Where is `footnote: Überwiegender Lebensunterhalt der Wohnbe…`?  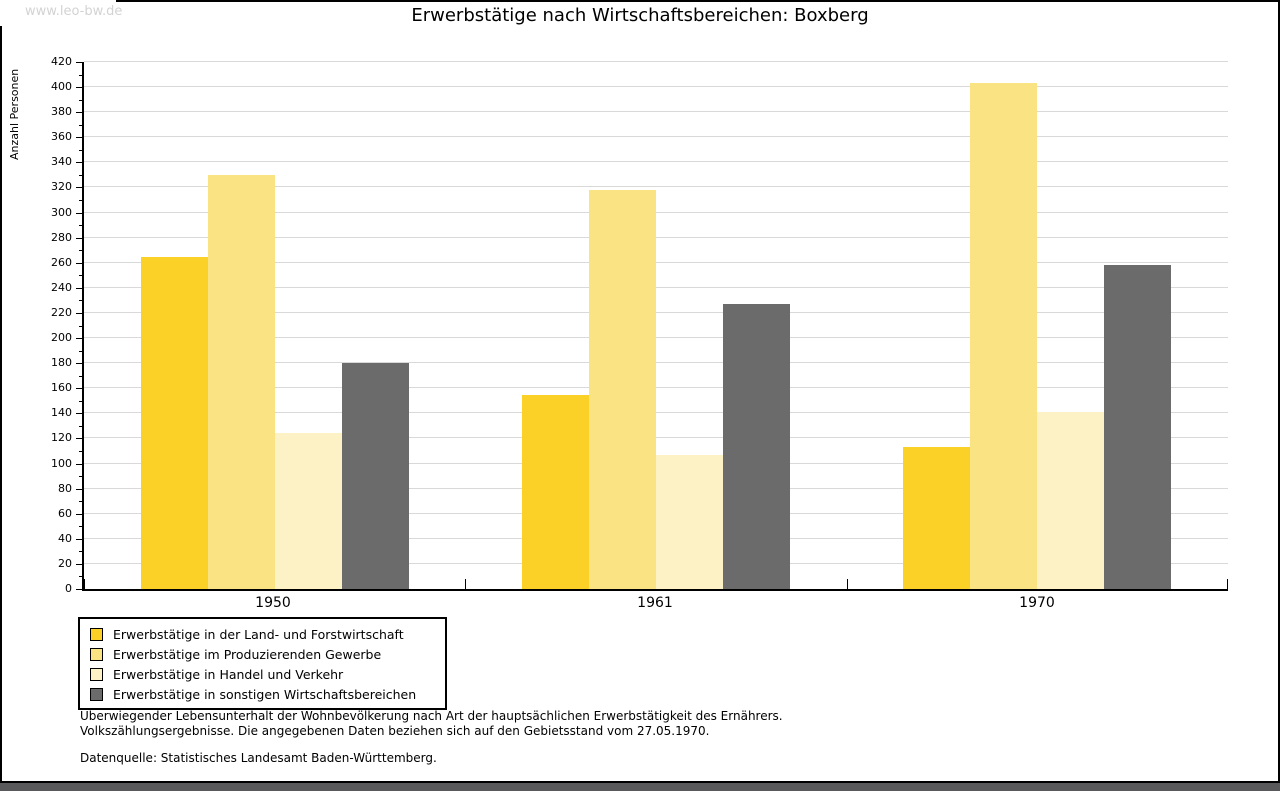
footnote: Überwiegender Lebensunterhalt der Wohnbe… is located at coordinates (431, 724).